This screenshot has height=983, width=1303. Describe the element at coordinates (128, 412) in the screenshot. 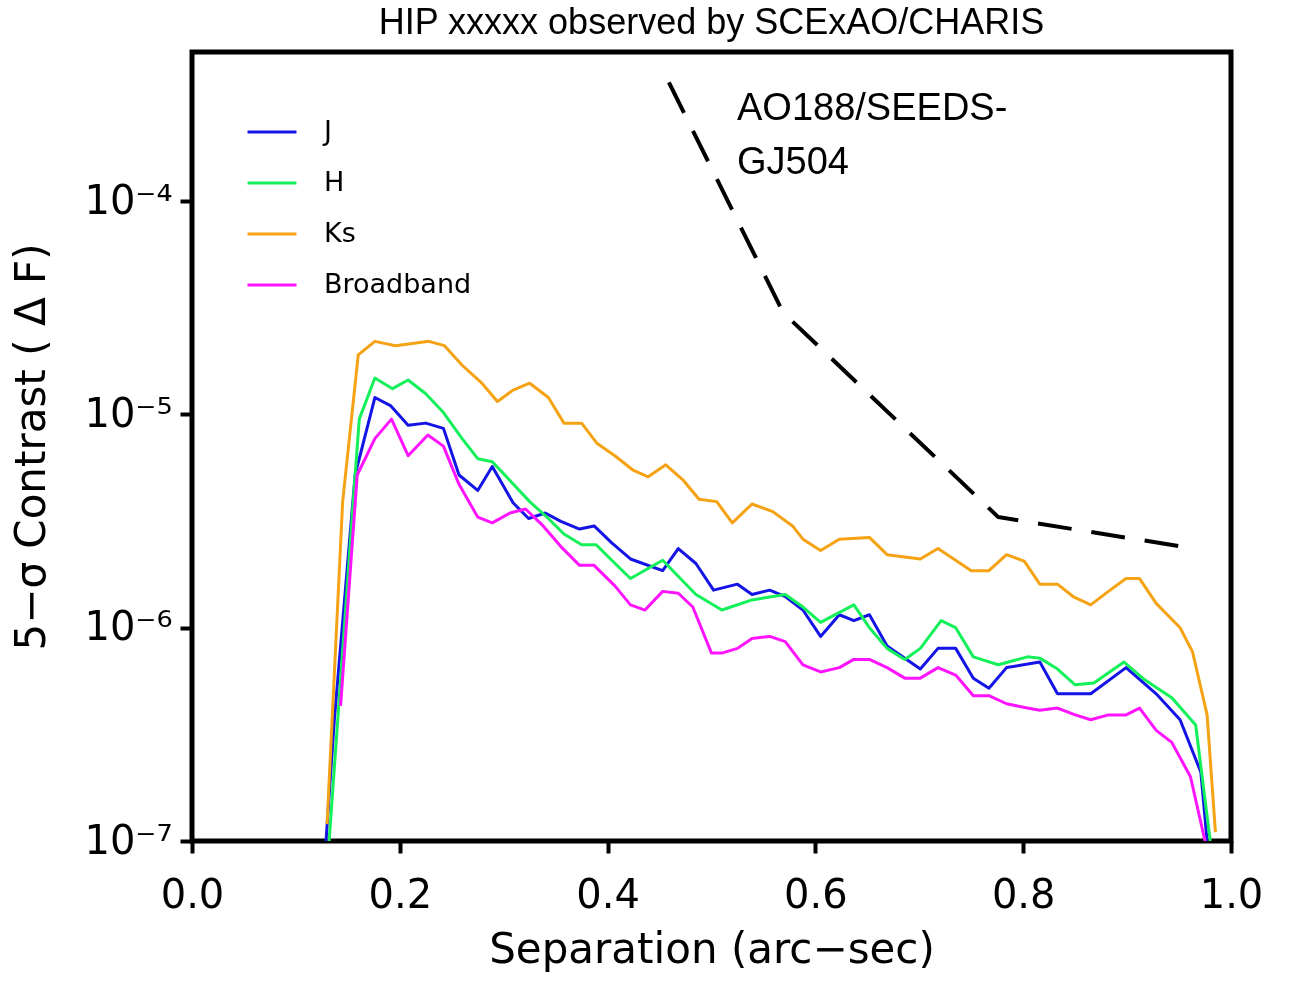

I see `y-tick-label: 10⁻⁵` at that location.